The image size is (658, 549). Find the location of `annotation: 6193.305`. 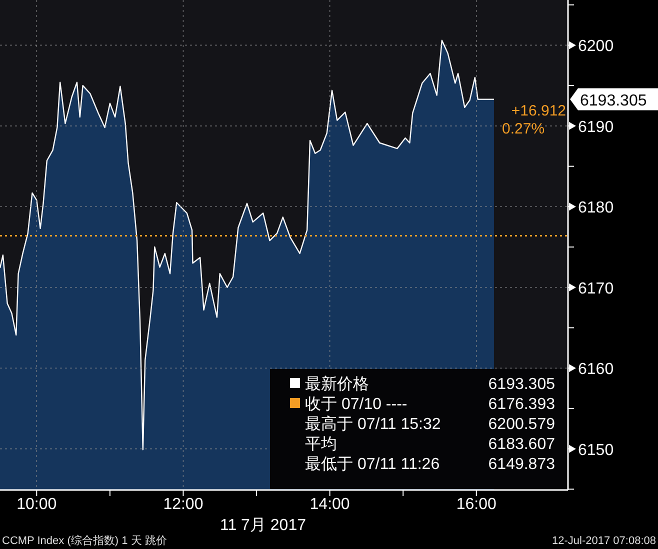

annotation: 6193.305 is located at coordinates (522, 384).